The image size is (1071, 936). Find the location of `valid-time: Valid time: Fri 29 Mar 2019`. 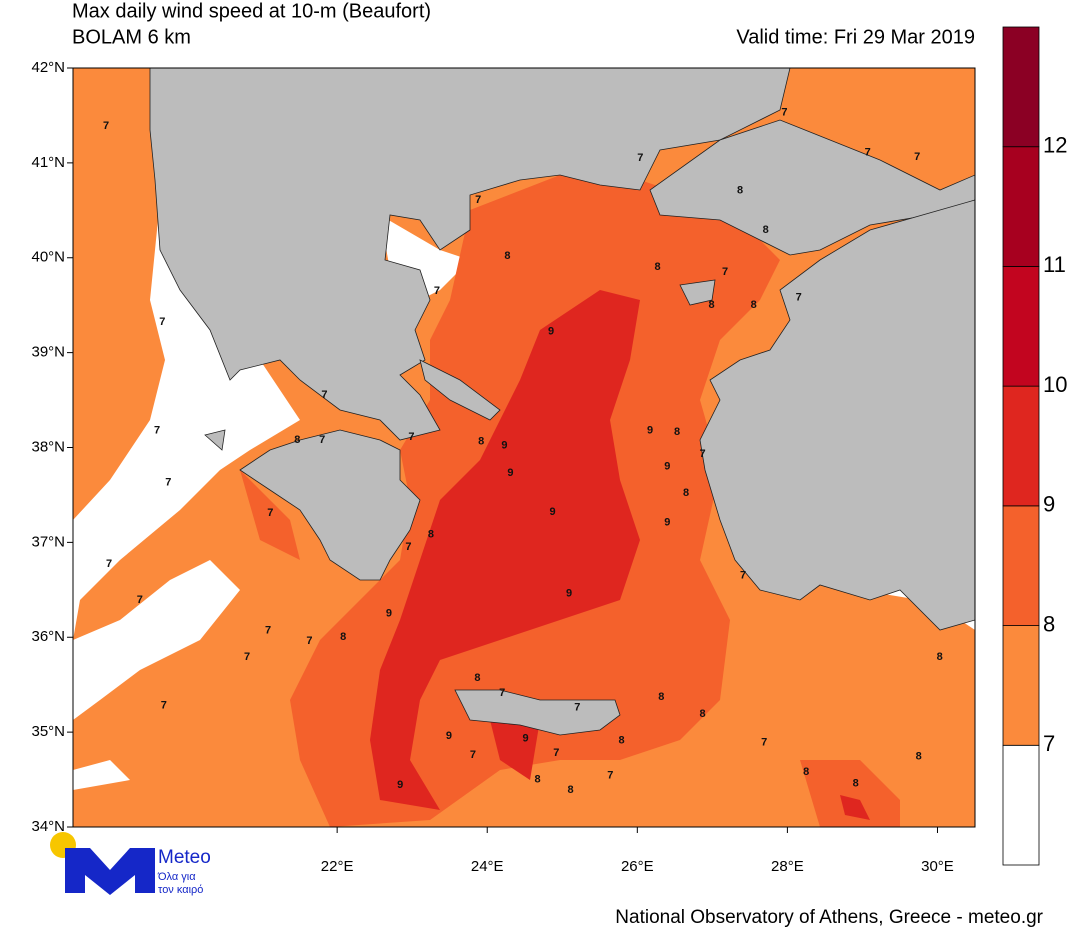

valid-time: Valid time: Fri 29 Mar 2019 is located at coordinates (855, 37).